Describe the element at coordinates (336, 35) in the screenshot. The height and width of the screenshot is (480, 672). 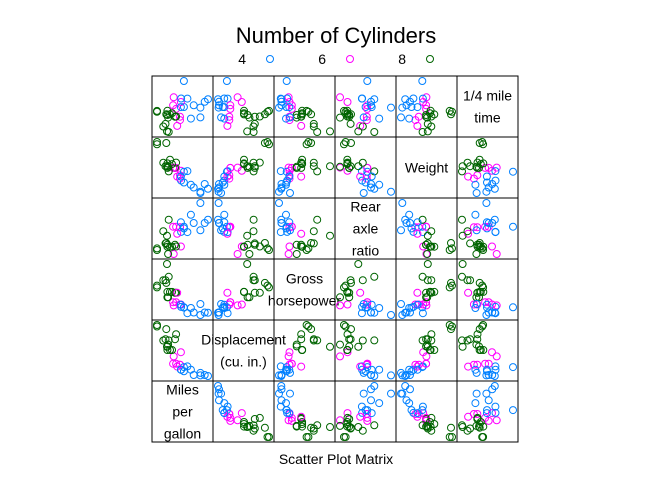
I see `chart-title: Number of Cylinders` at that location.